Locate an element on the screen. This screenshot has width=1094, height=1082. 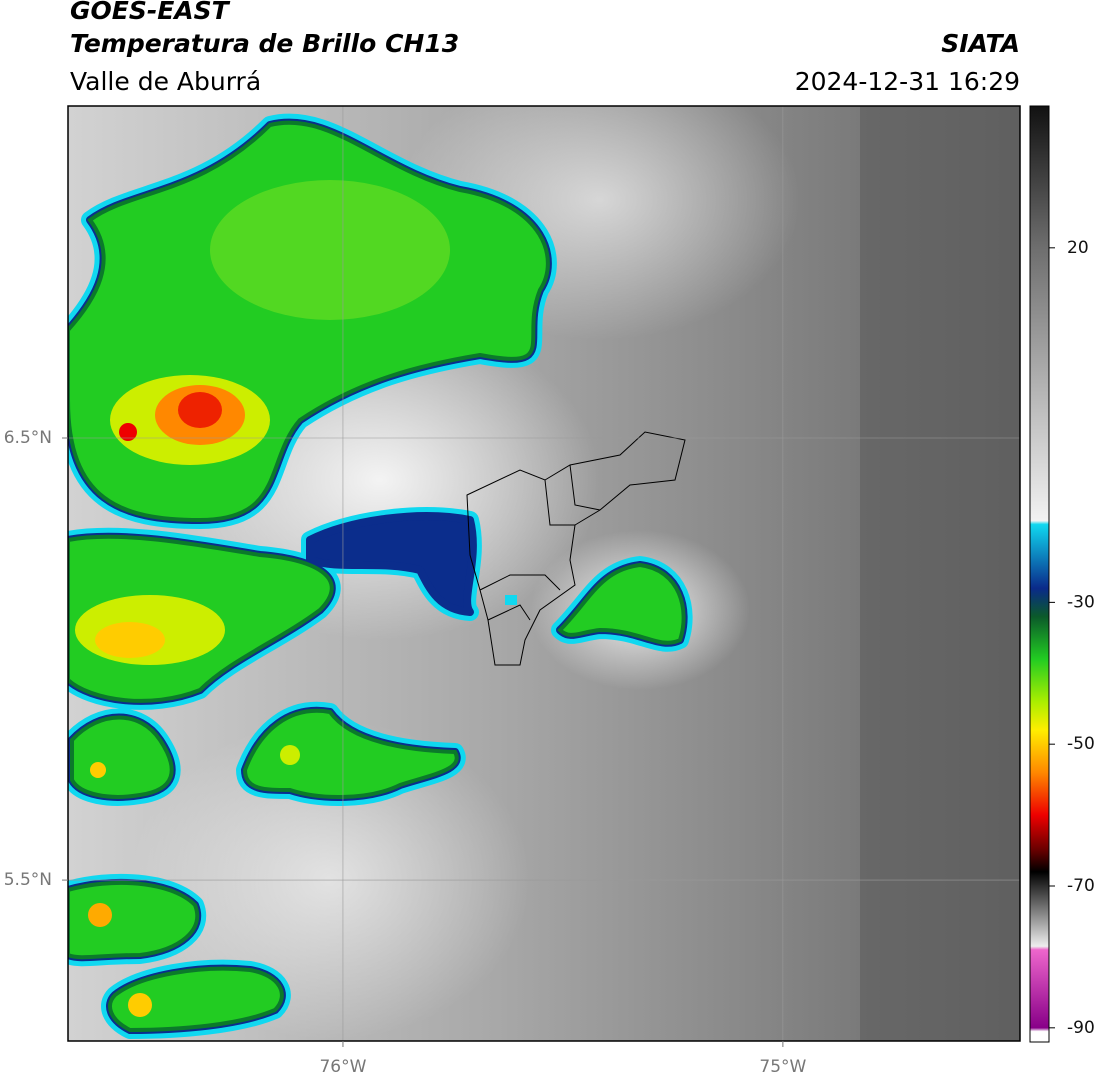
colorbar: 20 -30 -50 -70 -90 is located at coordinates (1062, 574).